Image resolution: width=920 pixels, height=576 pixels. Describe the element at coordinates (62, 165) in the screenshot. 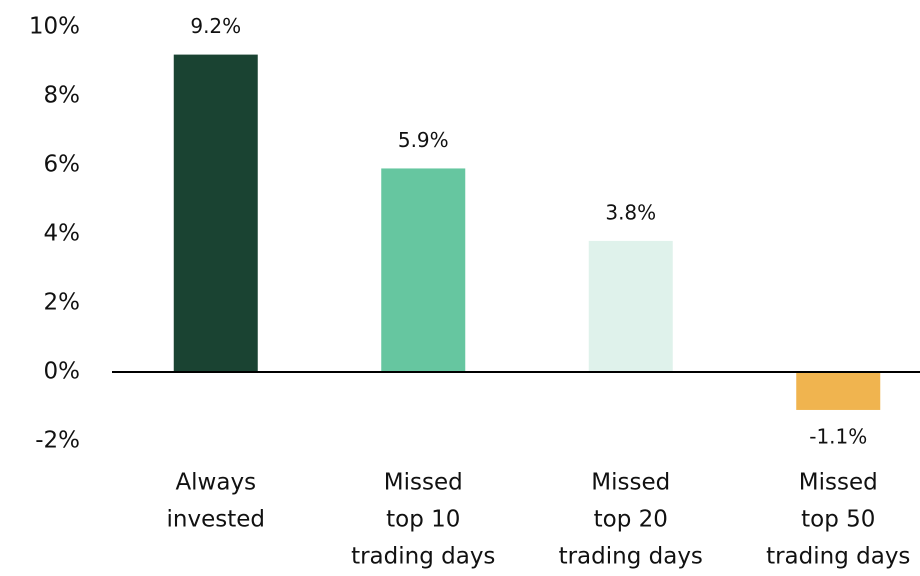

I see `y-tick-label: 6%` at that location.